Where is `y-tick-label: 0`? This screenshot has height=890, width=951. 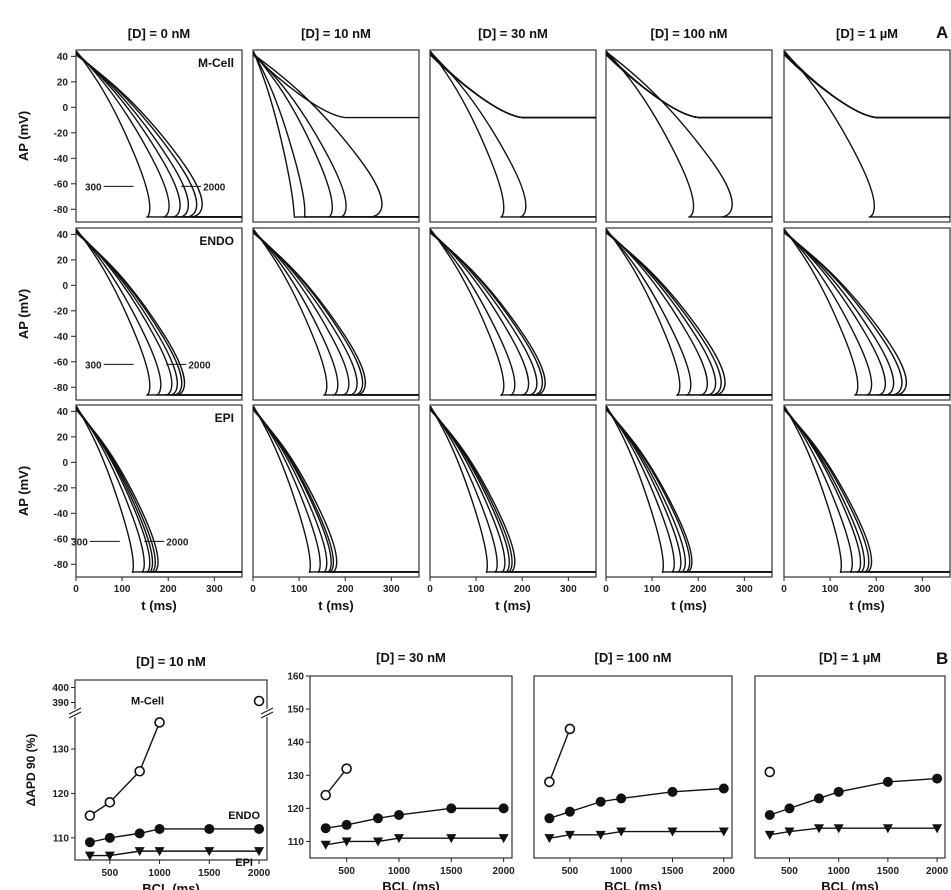
y-tick-label: 0 is located at coordinates (65, 463).